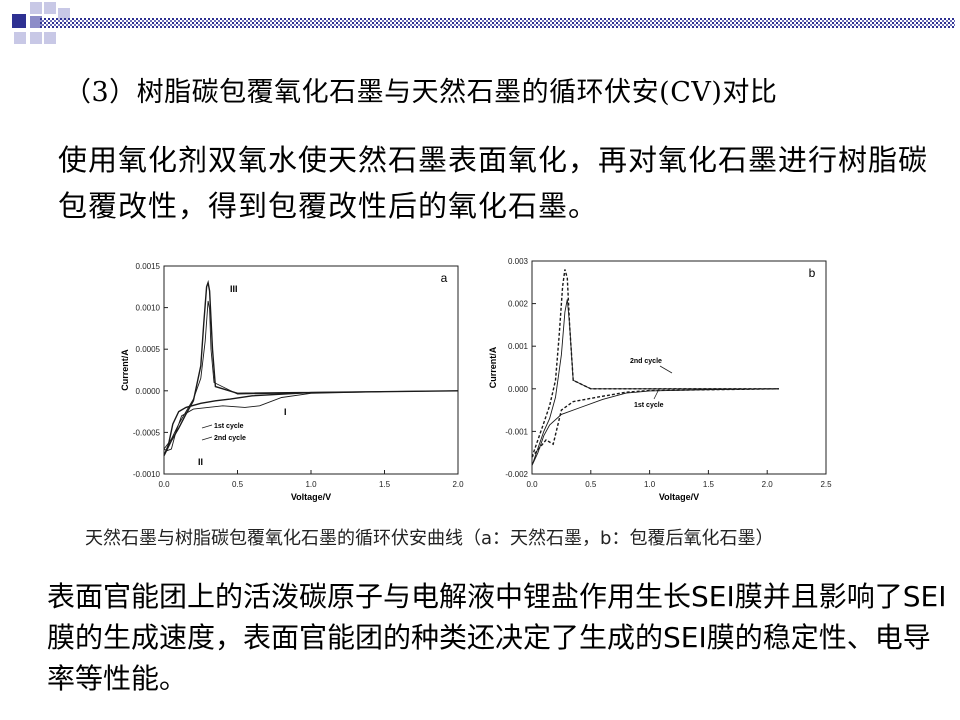  I want to click on y-tick-label: 0.0010, so click(148, 308).